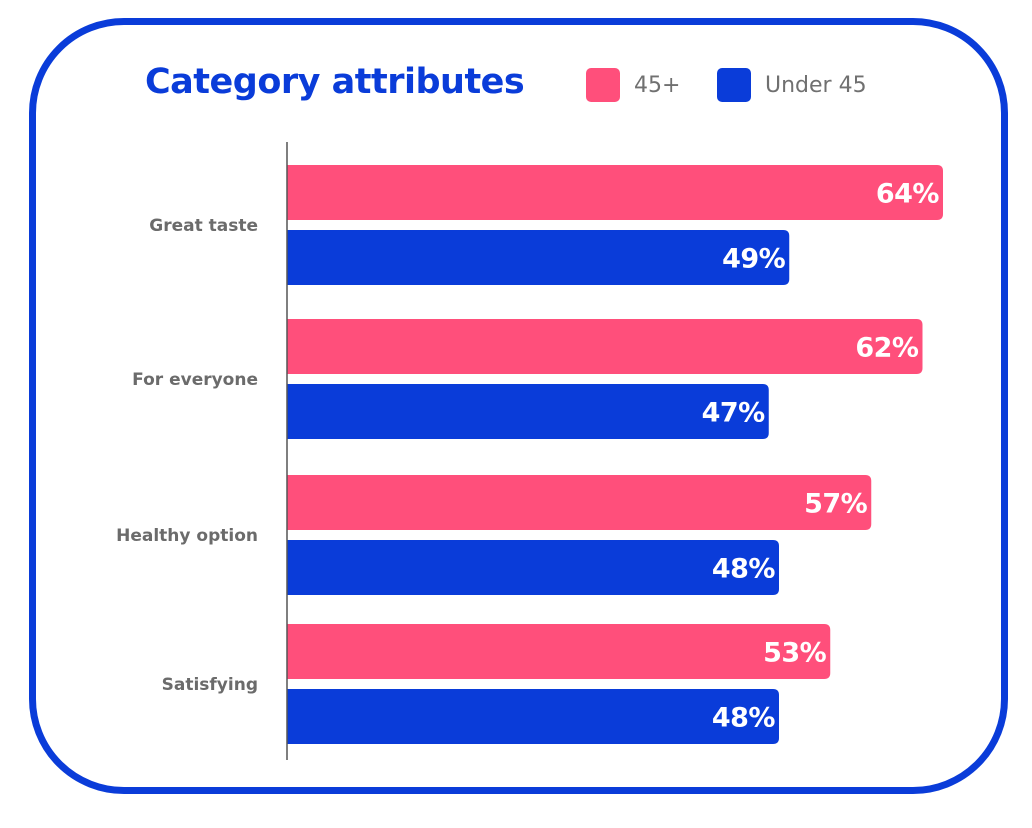 This screenshot has height=828, width=1032. I want to click on value-label-healthy-option-under-45: 48%, so click(744, 569).